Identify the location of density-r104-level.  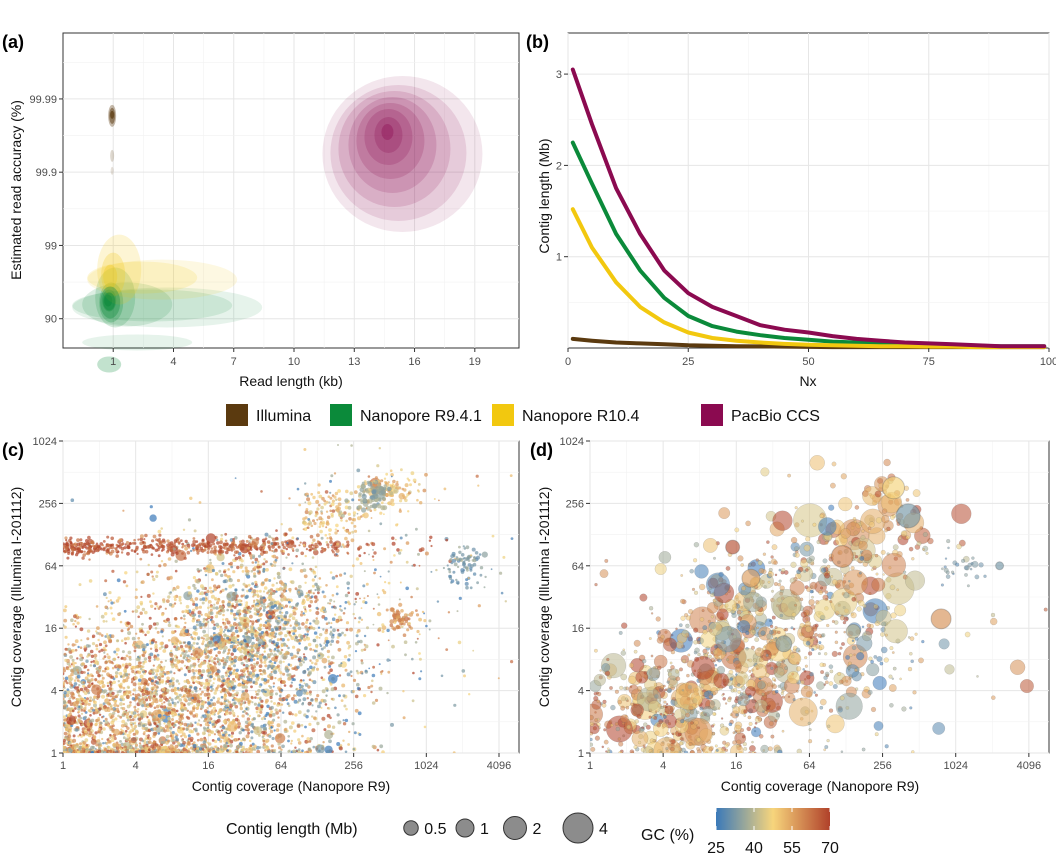
(110, 276).